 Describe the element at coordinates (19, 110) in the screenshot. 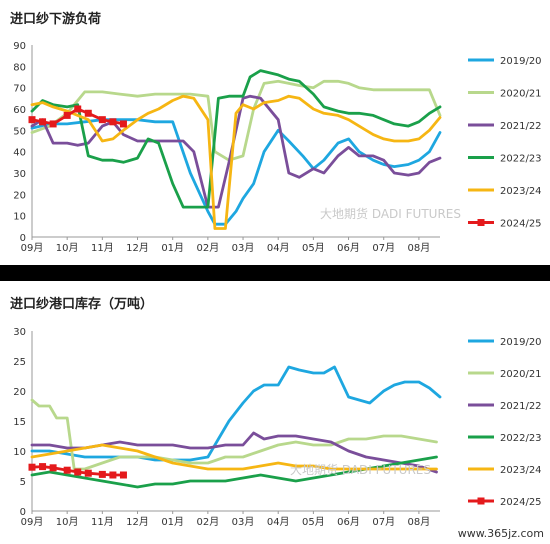

I see `y-tick-label: 60` at that location.